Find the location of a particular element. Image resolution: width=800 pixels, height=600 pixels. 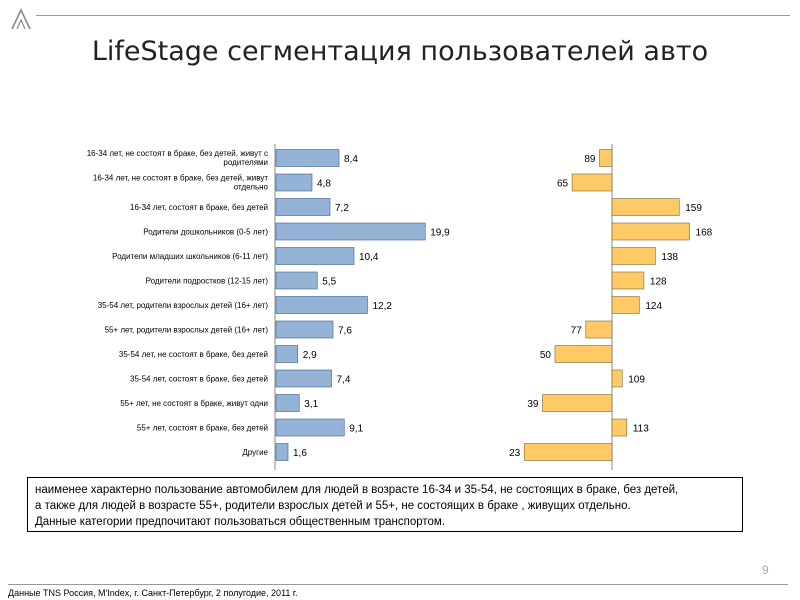

category-label: Родители дошкольников (0-5 лет) is located at coordinates (205, 232).